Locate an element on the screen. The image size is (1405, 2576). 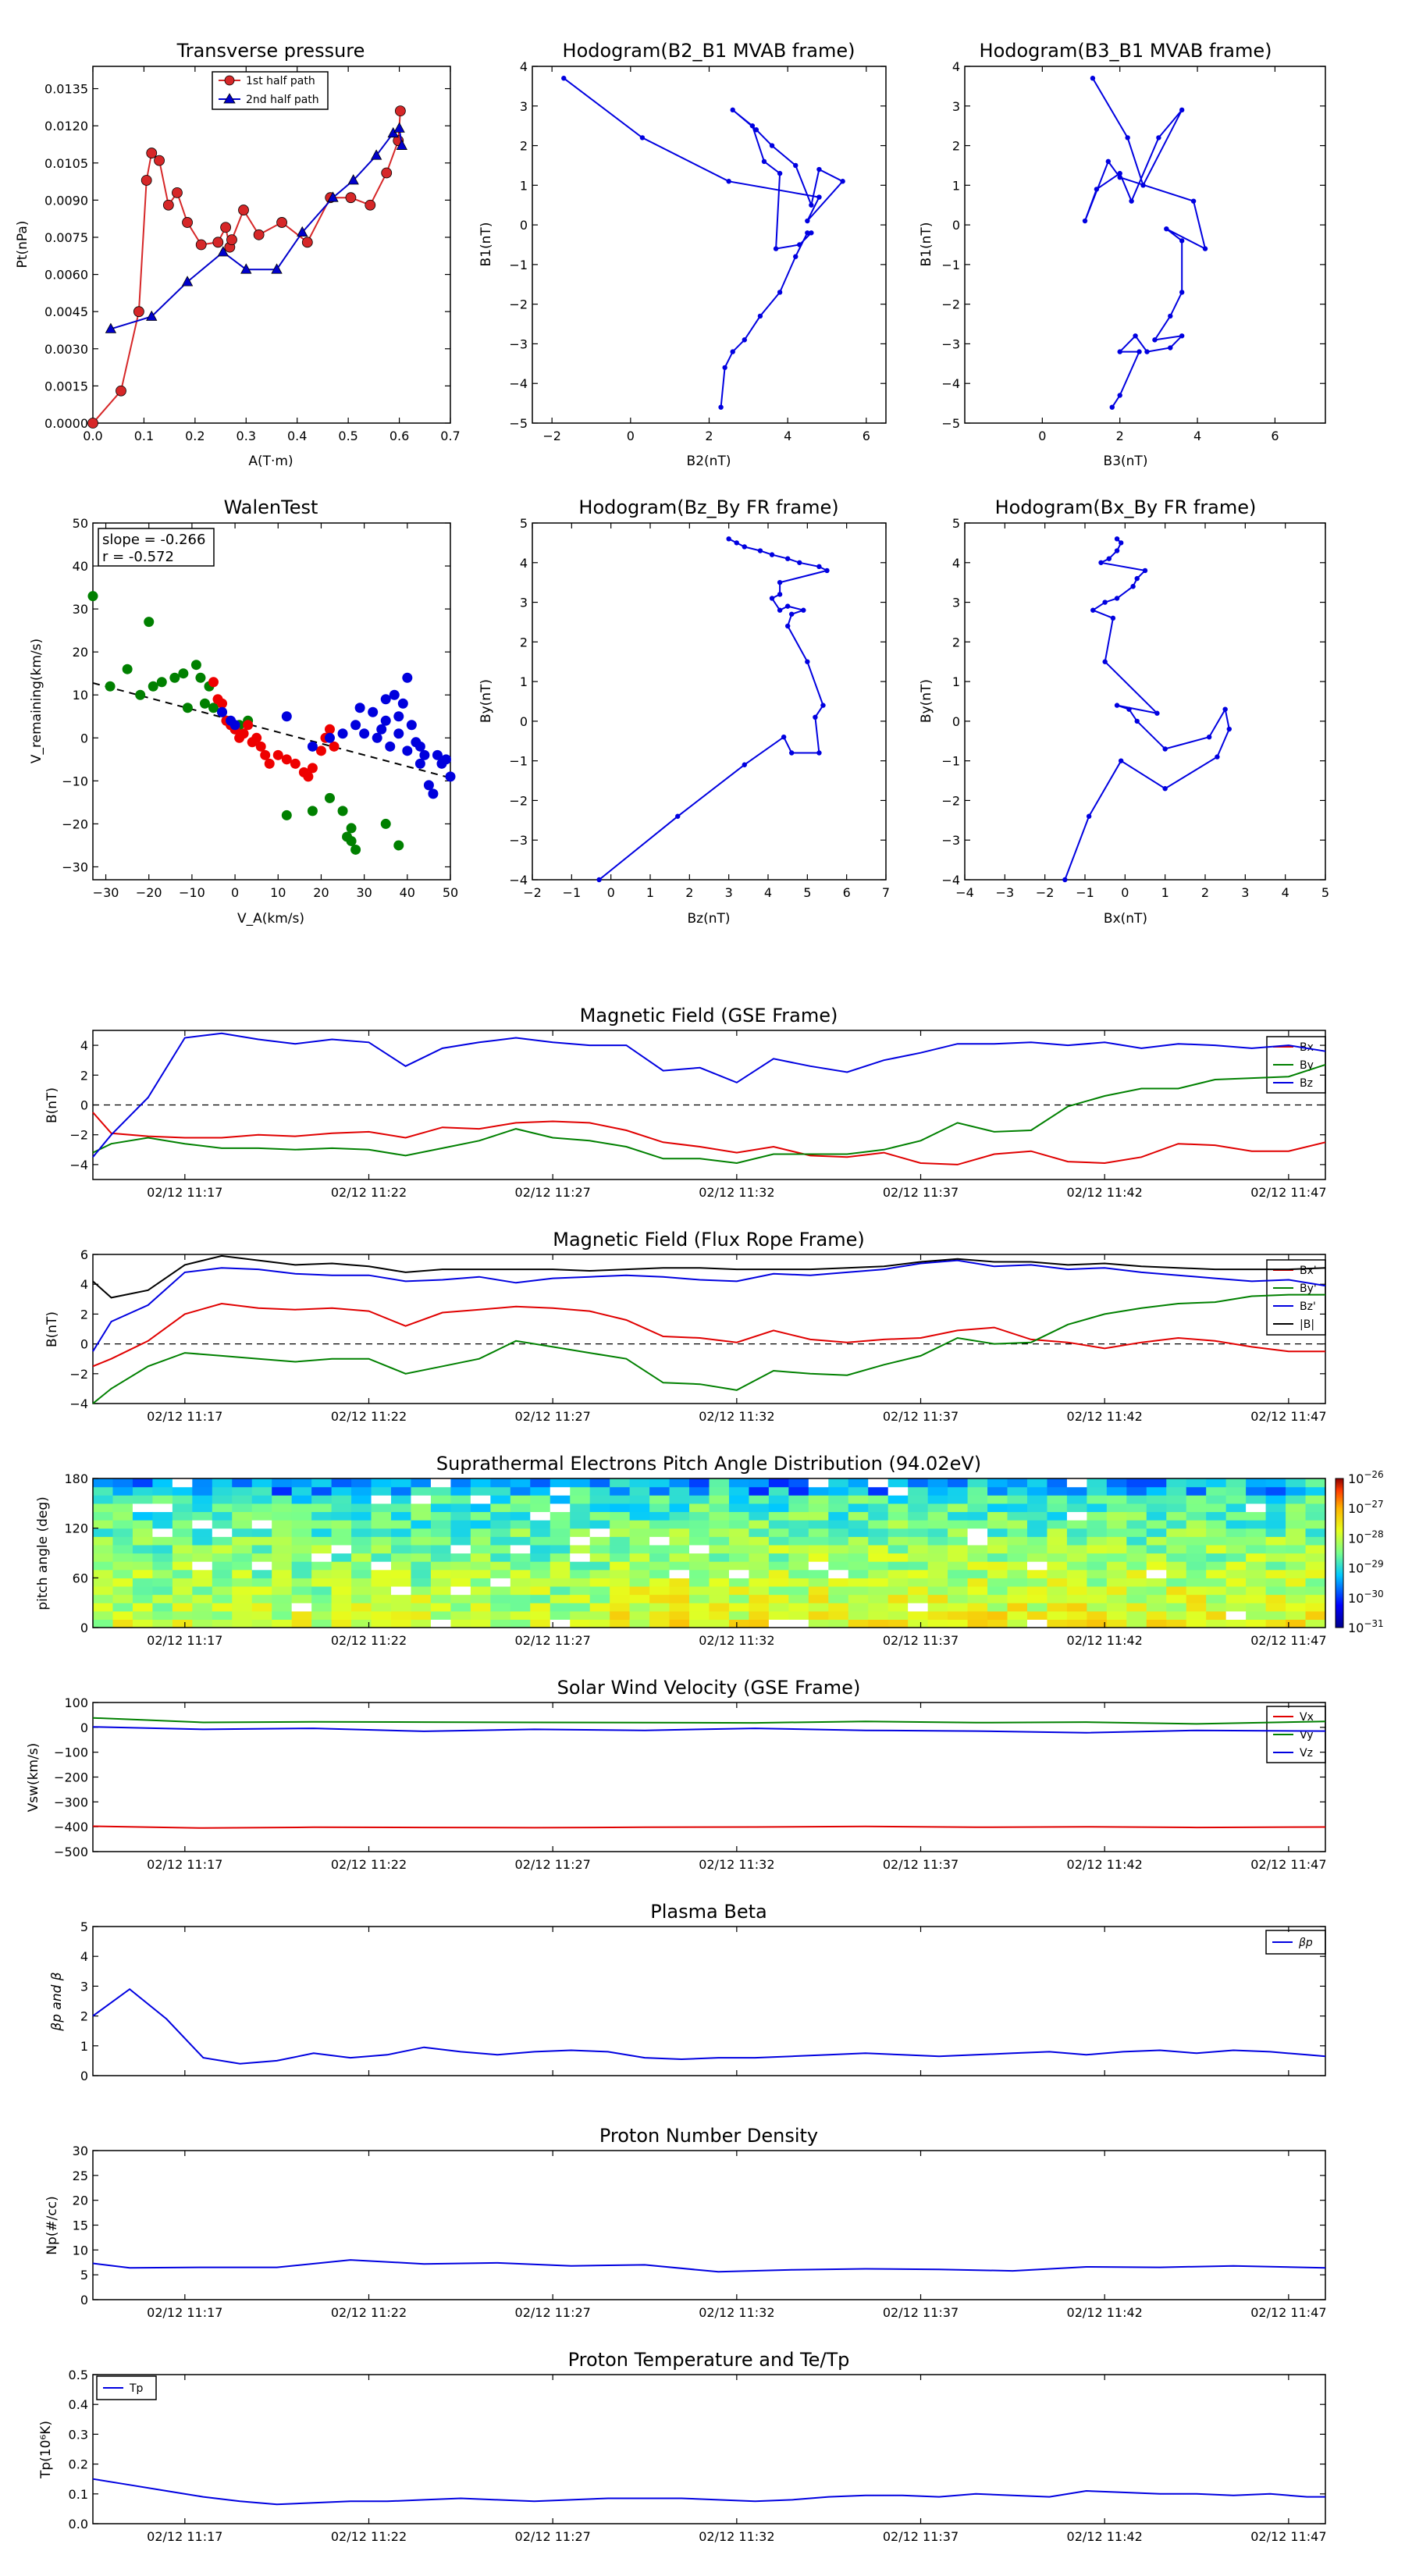
transverse-ytick-label: 0.0135 is located at coordinates (66, 89).